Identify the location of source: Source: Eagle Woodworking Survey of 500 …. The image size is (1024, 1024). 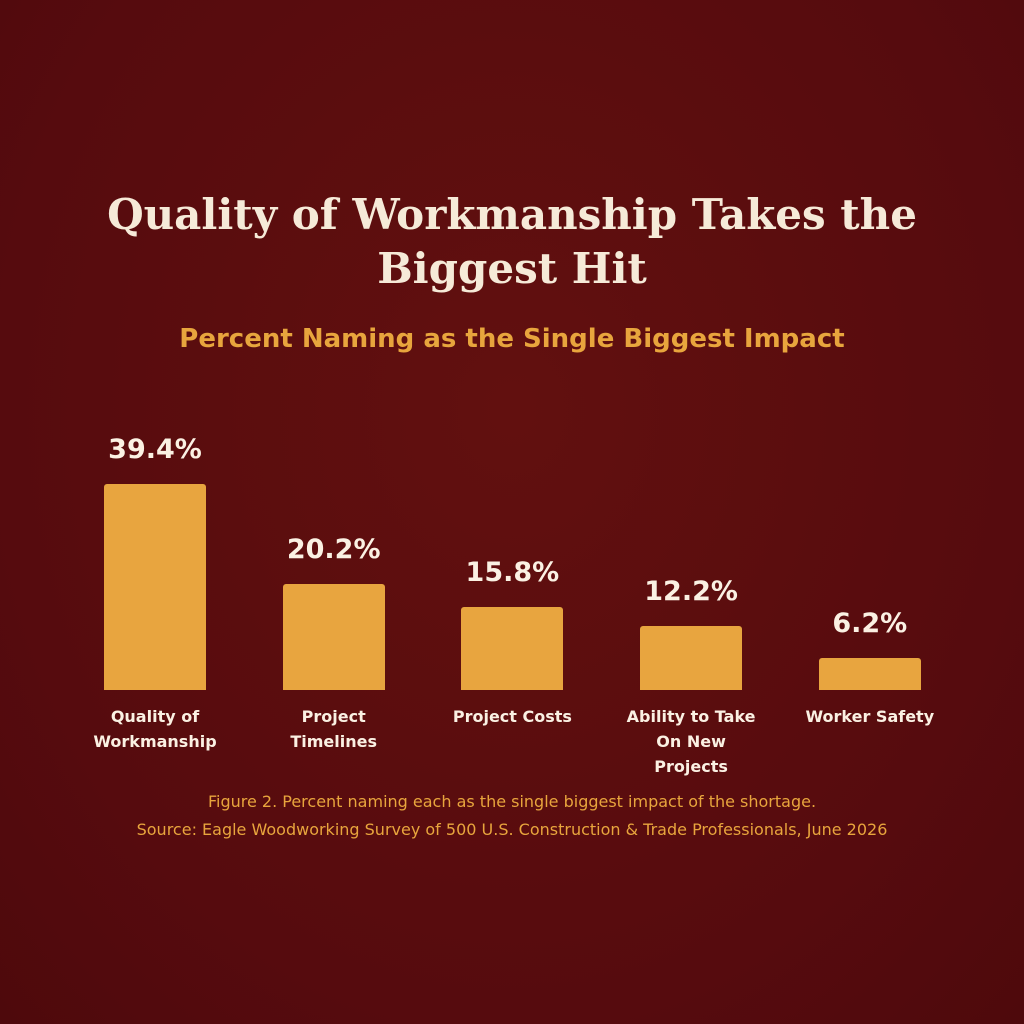
(512, 829).